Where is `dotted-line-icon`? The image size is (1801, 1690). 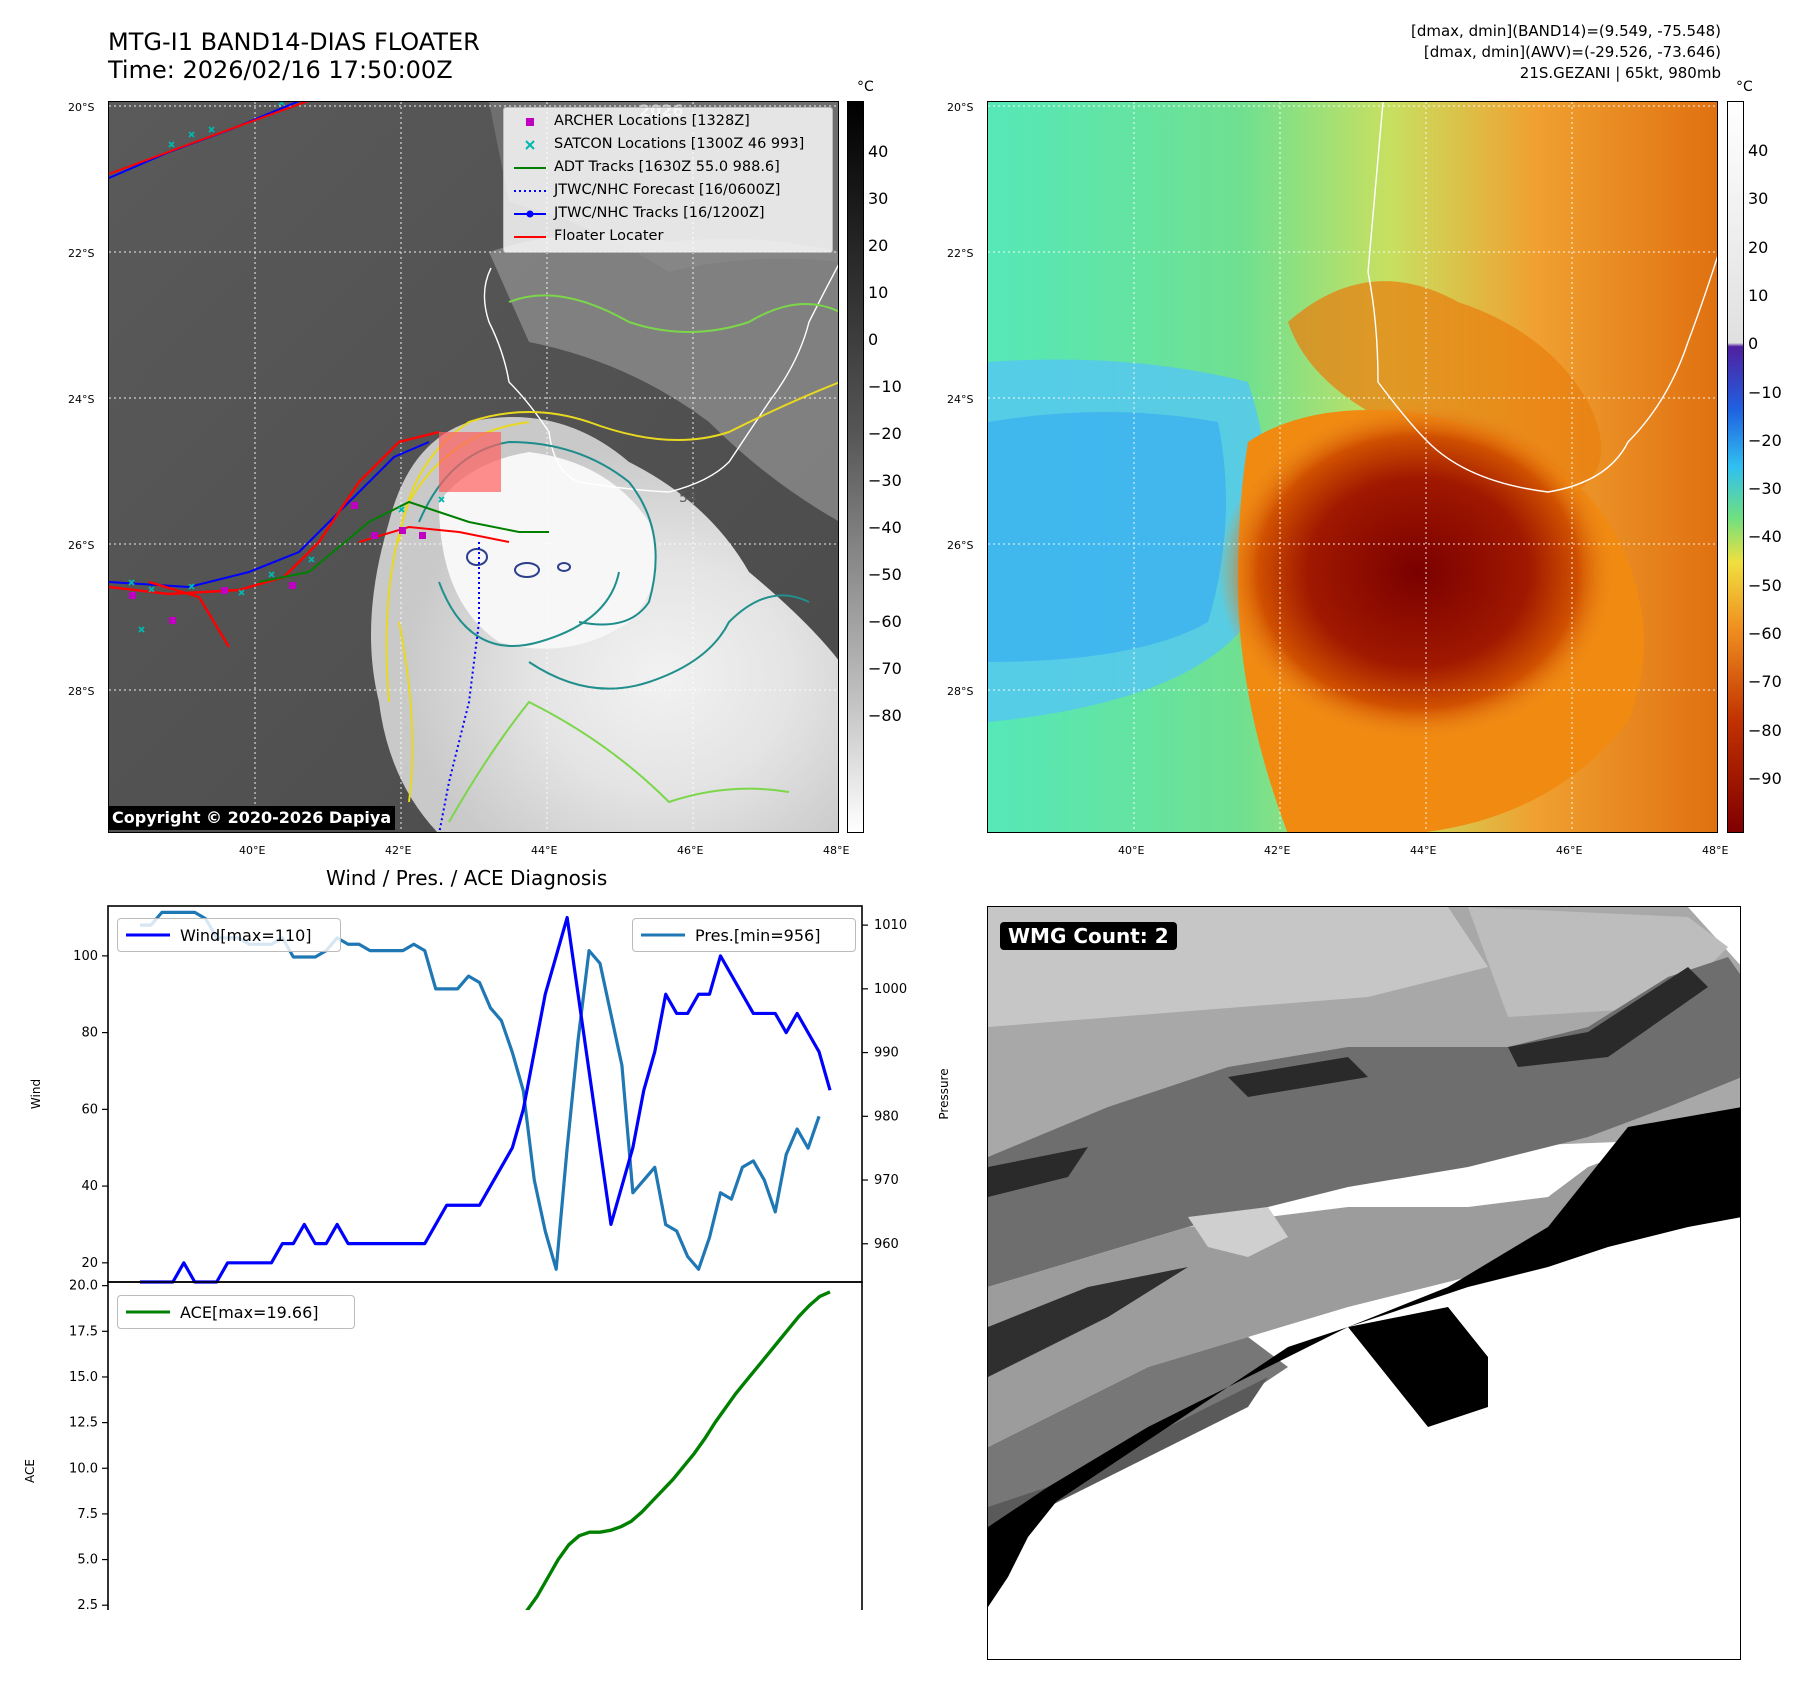 dotted-line-icon is located at coordinates (530, 191).